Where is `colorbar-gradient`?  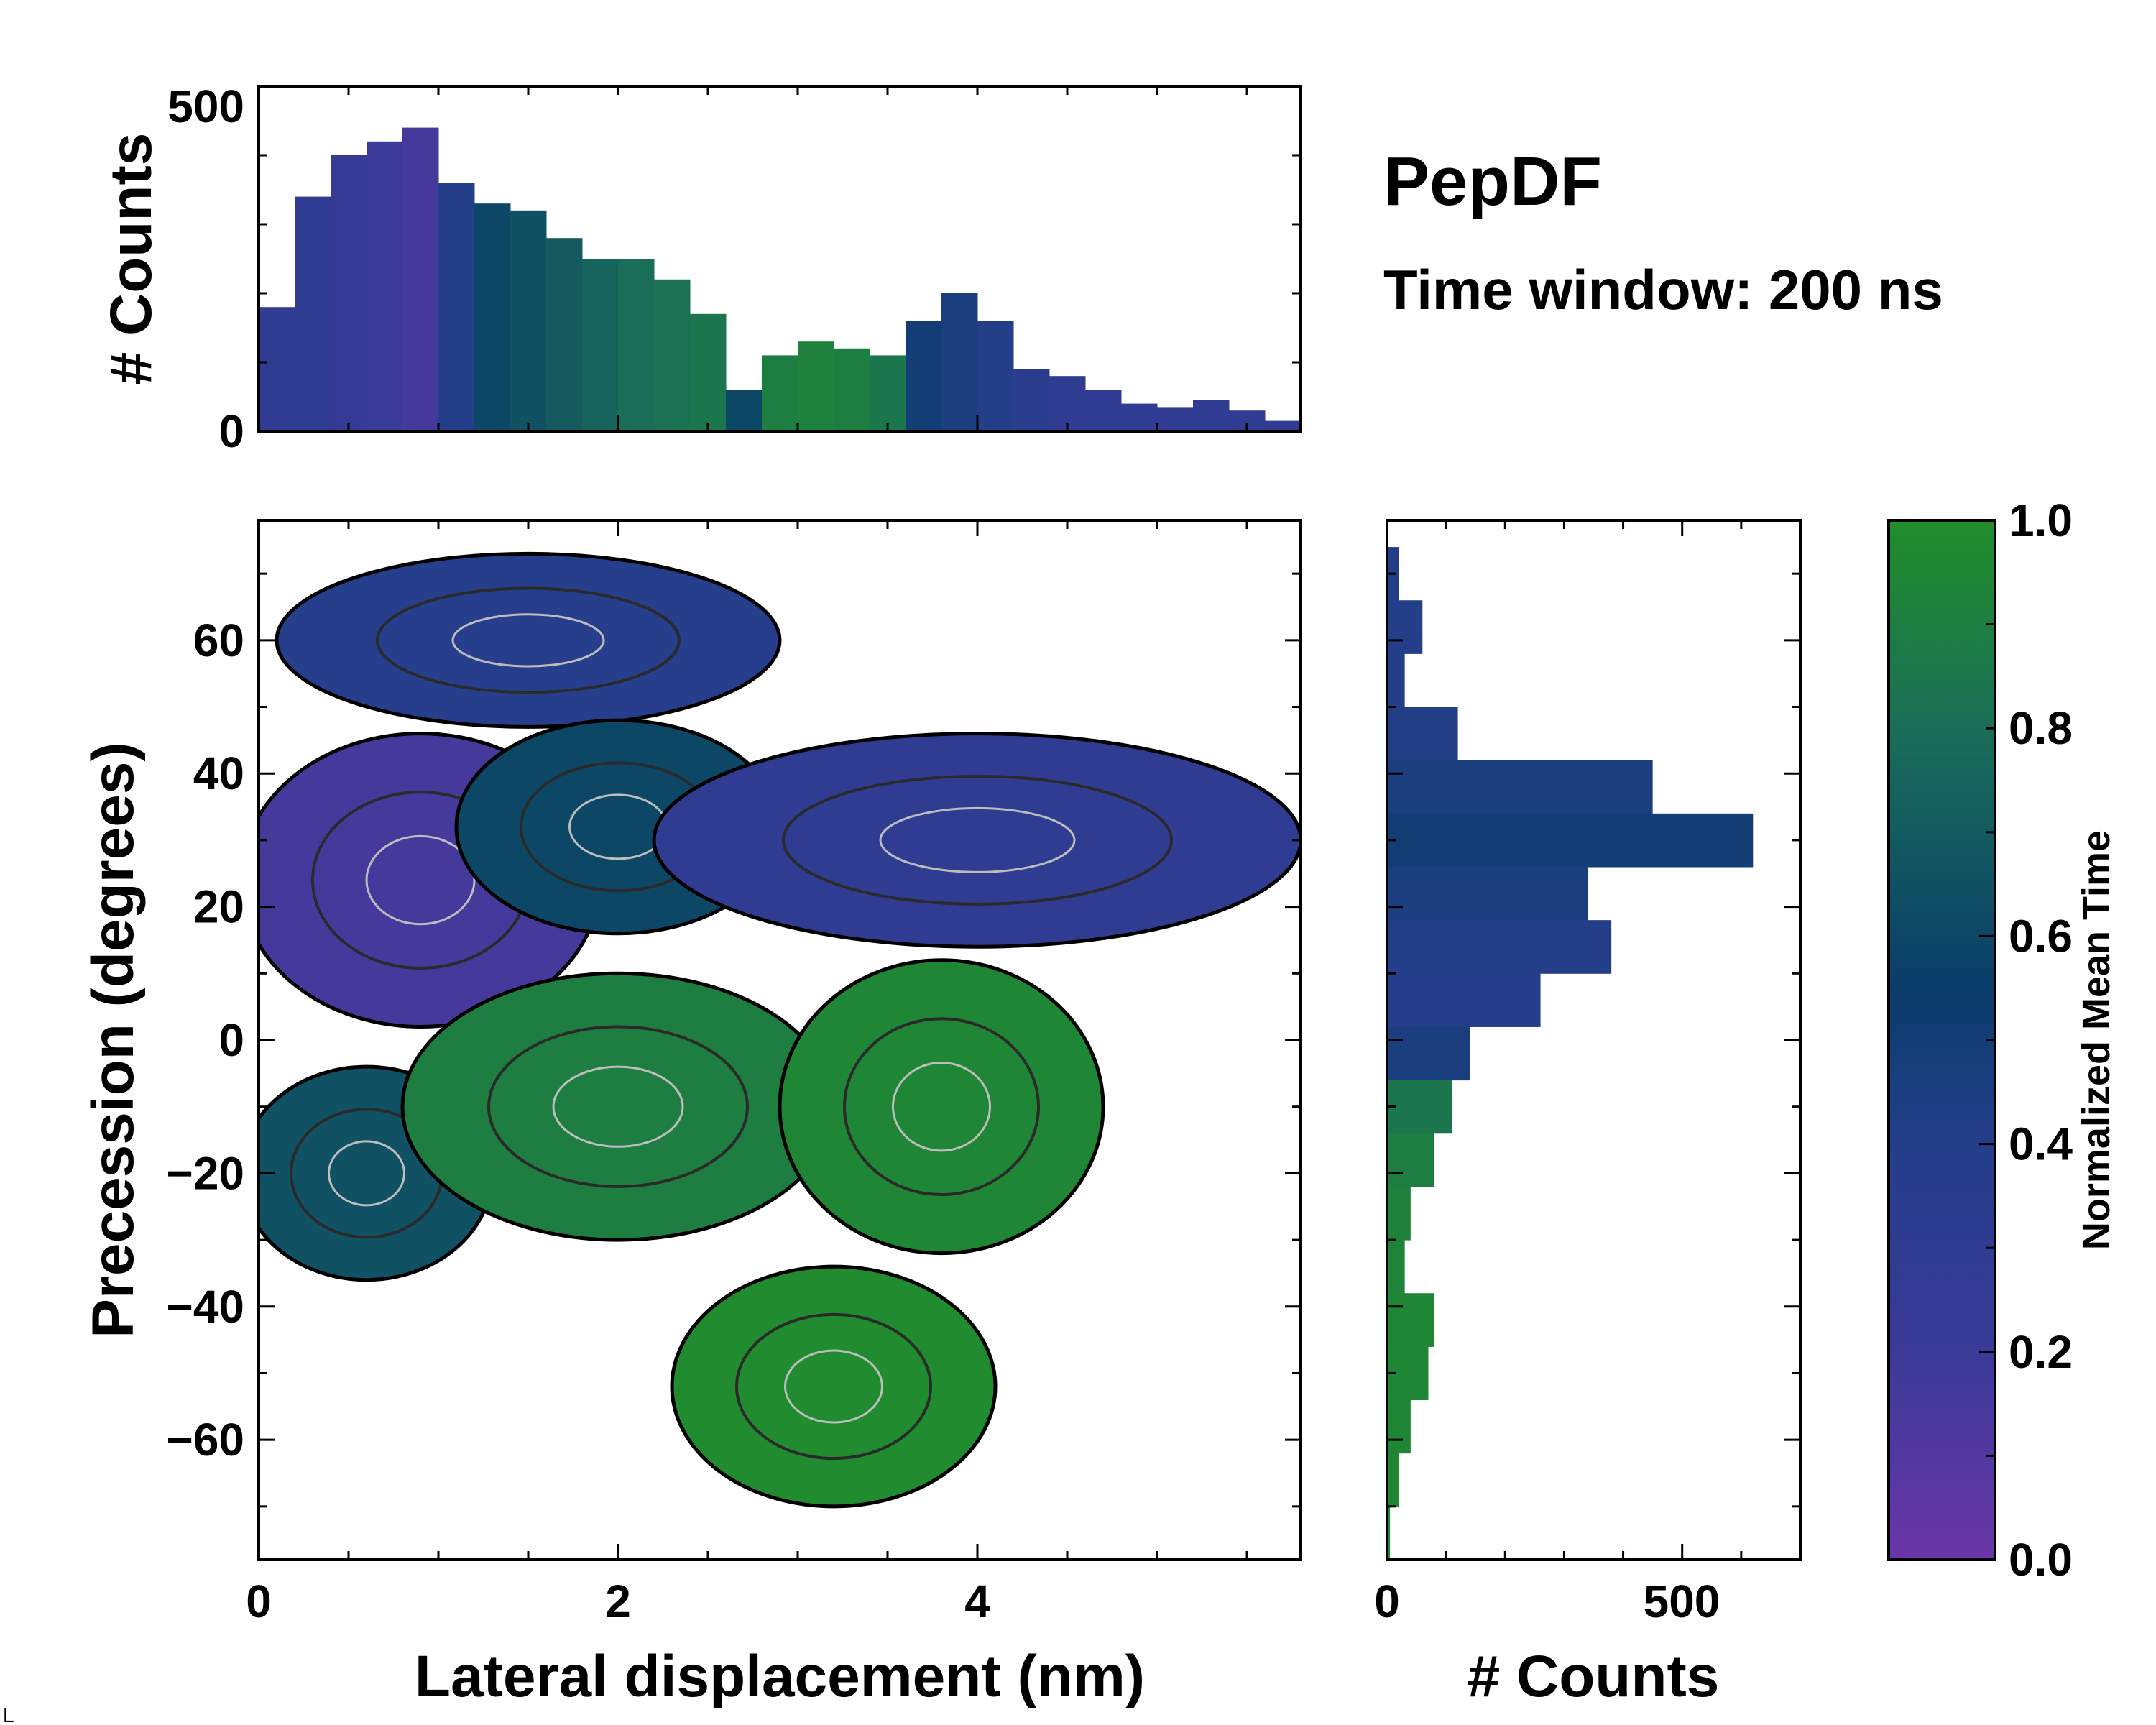 colorbar-gradient is located at coordinates (1941, 1040).